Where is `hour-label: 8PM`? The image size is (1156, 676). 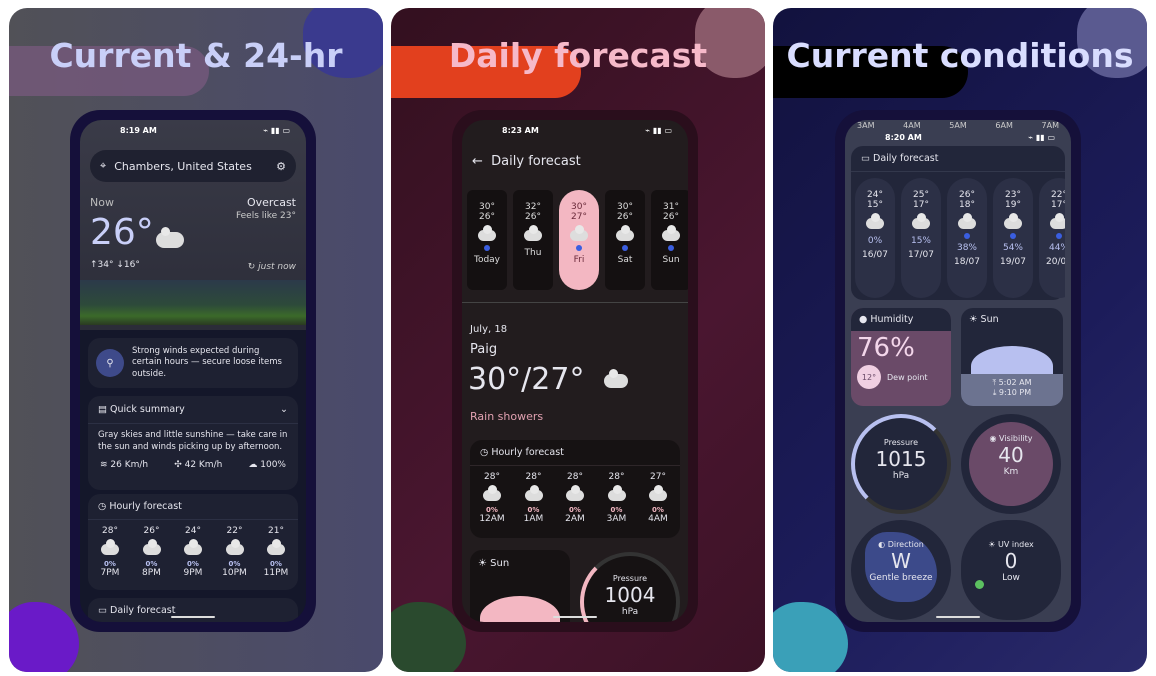
hour-label: 8PM is located at coordinates (151, 573).